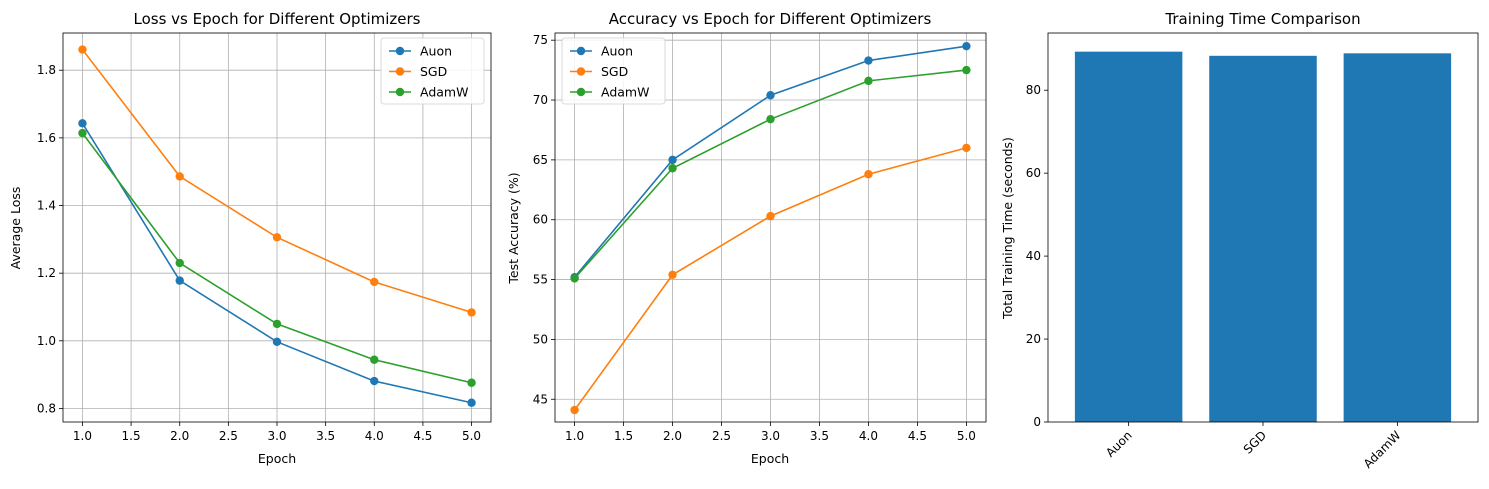 The height and width of the screenshot is (489, 1489). What do you see at coordinates (1382, 449) in the screenshot?
I see `training-time-xtick-label-adamw: AdamW` at bounding box center [1382, 449].